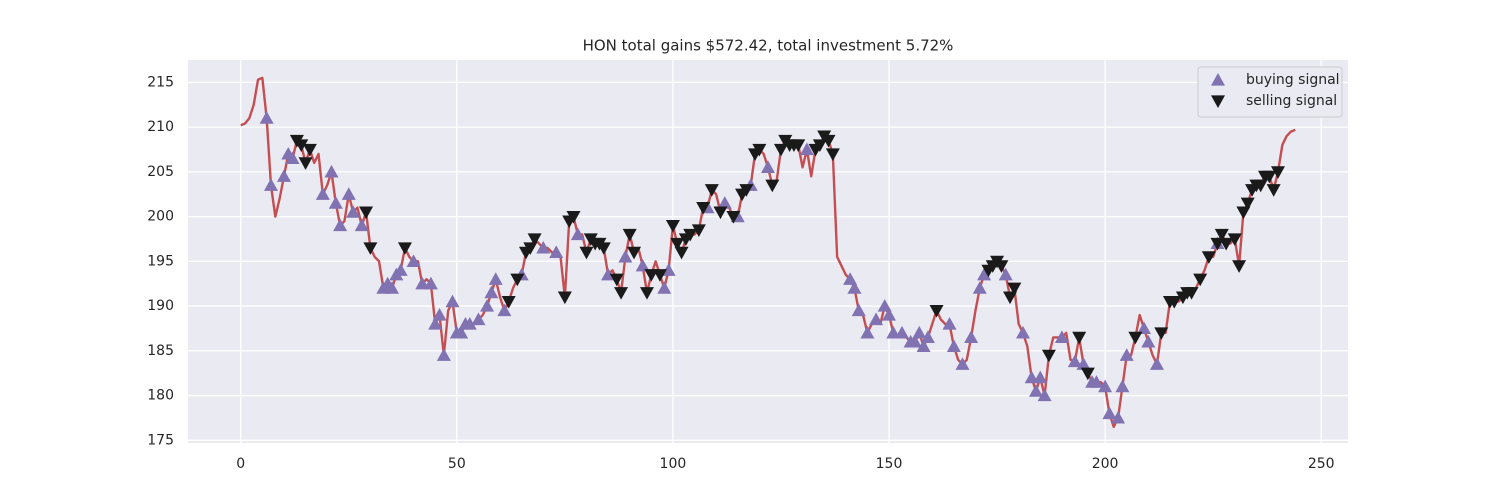 This screenshot has height=504, width=1500. Describe the element at coordinates (1321, 464) in the screenshot. I see `x-tick-label: 250` at that location.